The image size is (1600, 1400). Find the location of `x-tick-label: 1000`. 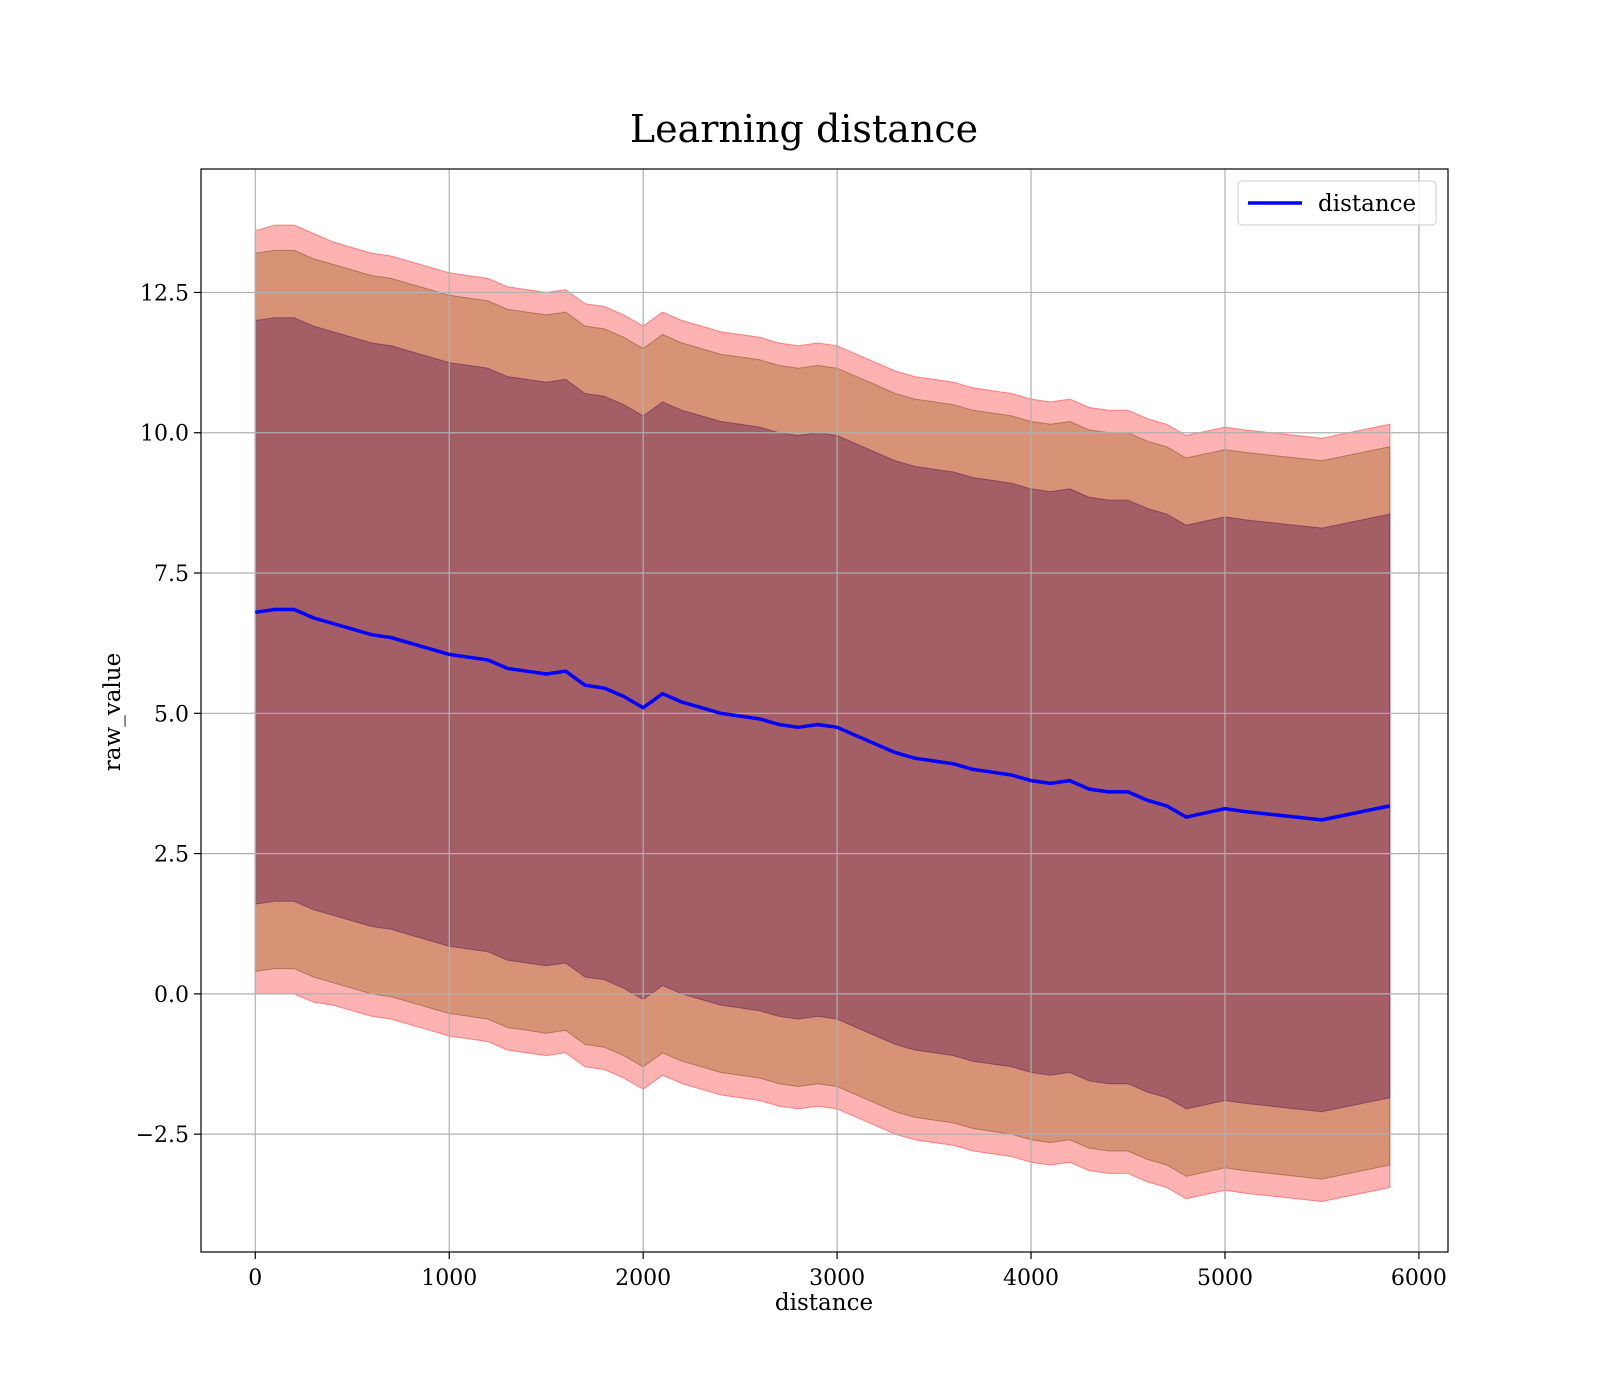

x-tick-label: 1000 is located at coordinates (449, 1278).